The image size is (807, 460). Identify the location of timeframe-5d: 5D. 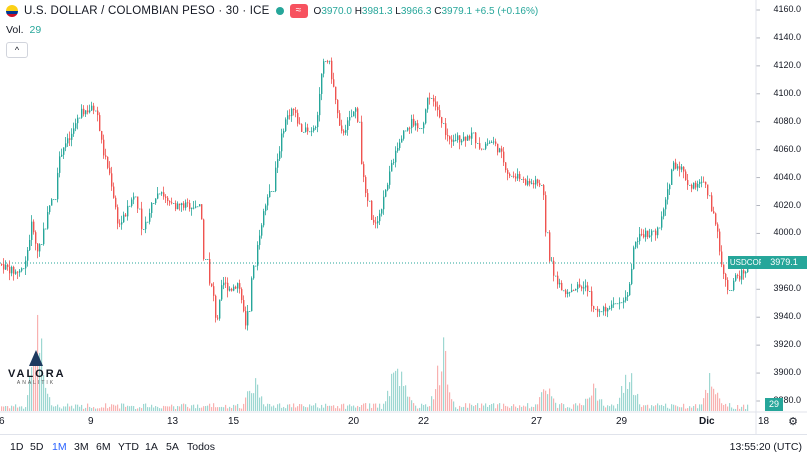
(37, 447).